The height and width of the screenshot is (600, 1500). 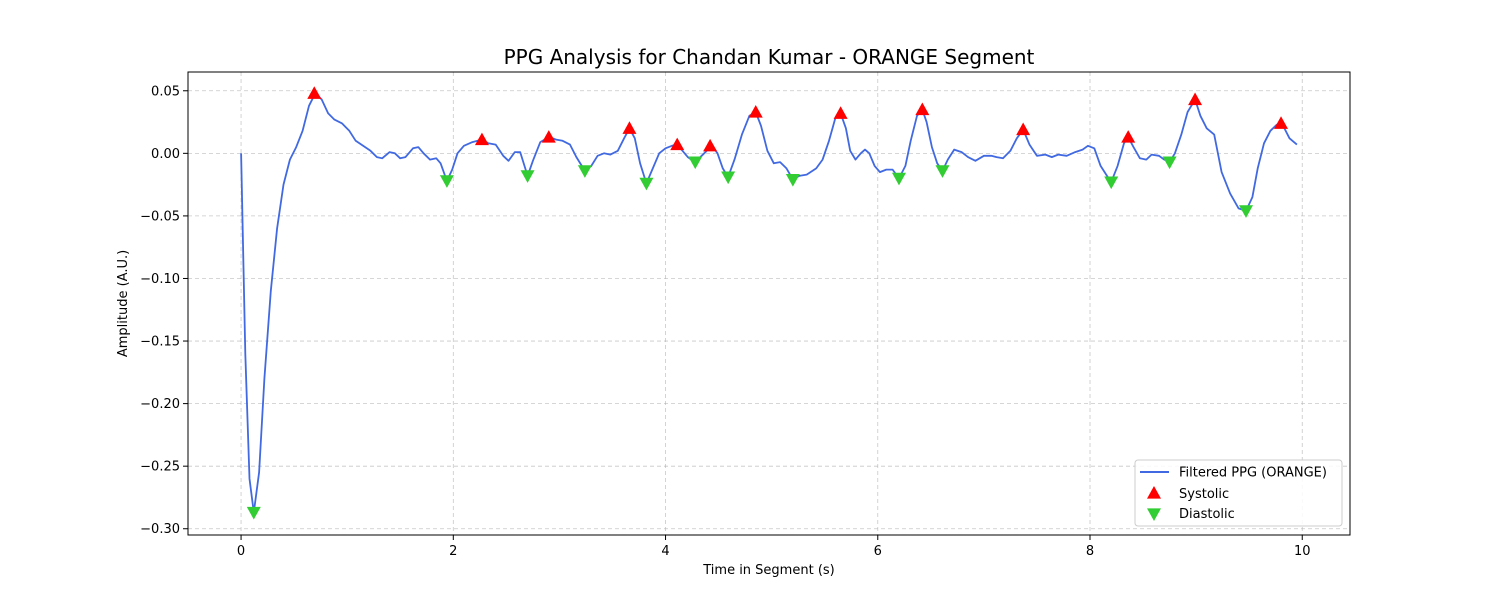 What do you see at coordinates (878, 551) in the screenshot?
I see `x-tick-label: 6` at bounding box center [878, 551].